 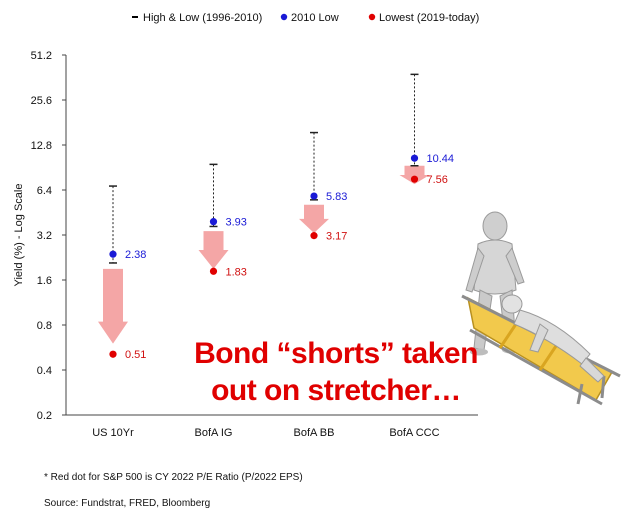 I want to click on legend-lowest-label: Lowest (2019-today), so click(x=429, y=18).